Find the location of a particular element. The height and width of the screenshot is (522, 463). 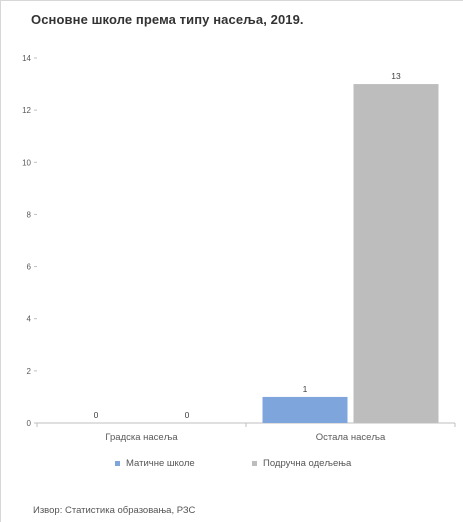

legend-item-maticne: Матичне школе is located at coordinates (155, 463).